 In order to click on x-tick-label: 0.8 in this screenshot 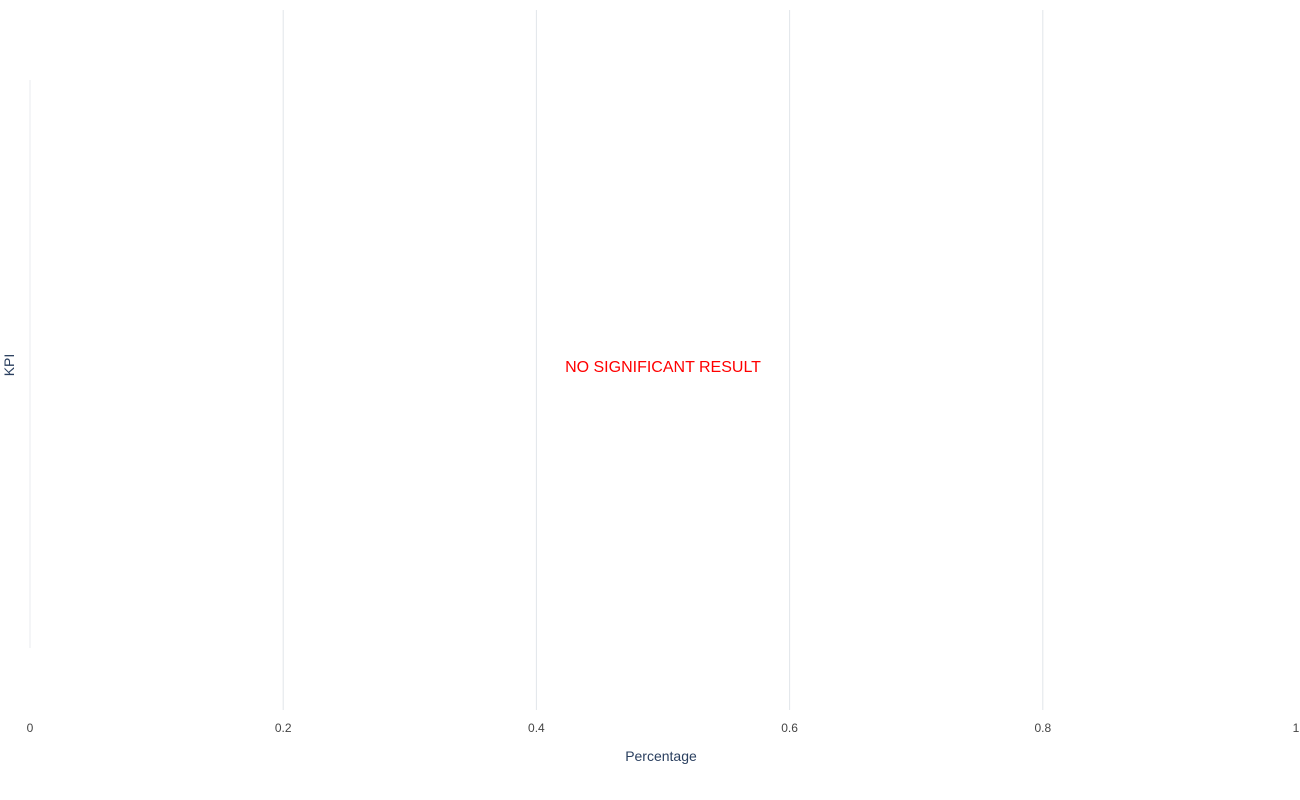, I will do `click(1042, 728)`.